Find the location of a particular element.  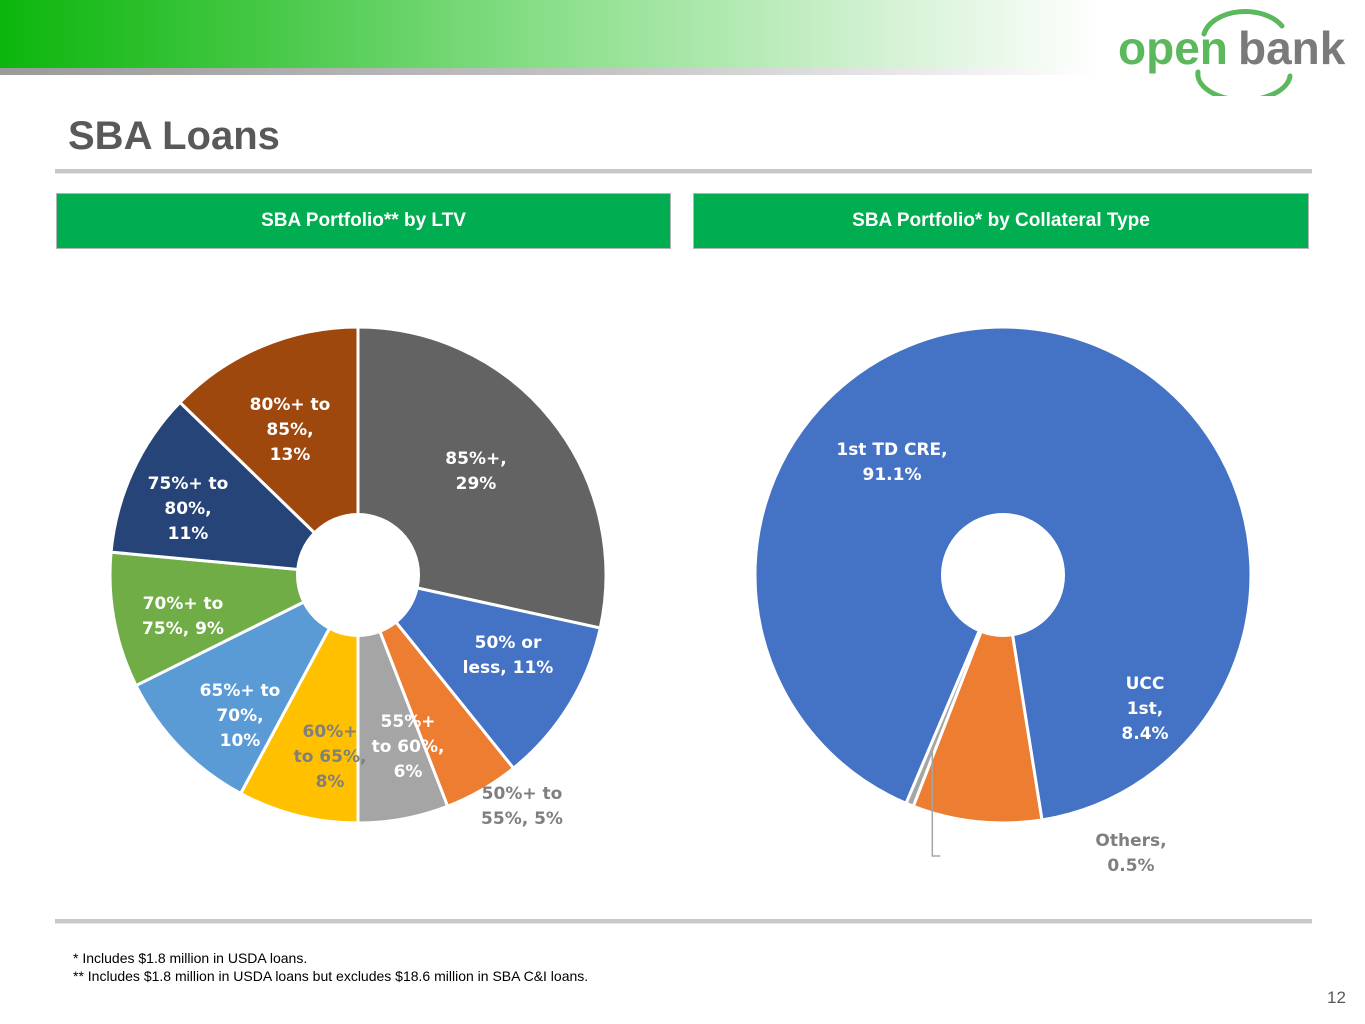

logo-word-open: open is located at coordinates (1173, 48).